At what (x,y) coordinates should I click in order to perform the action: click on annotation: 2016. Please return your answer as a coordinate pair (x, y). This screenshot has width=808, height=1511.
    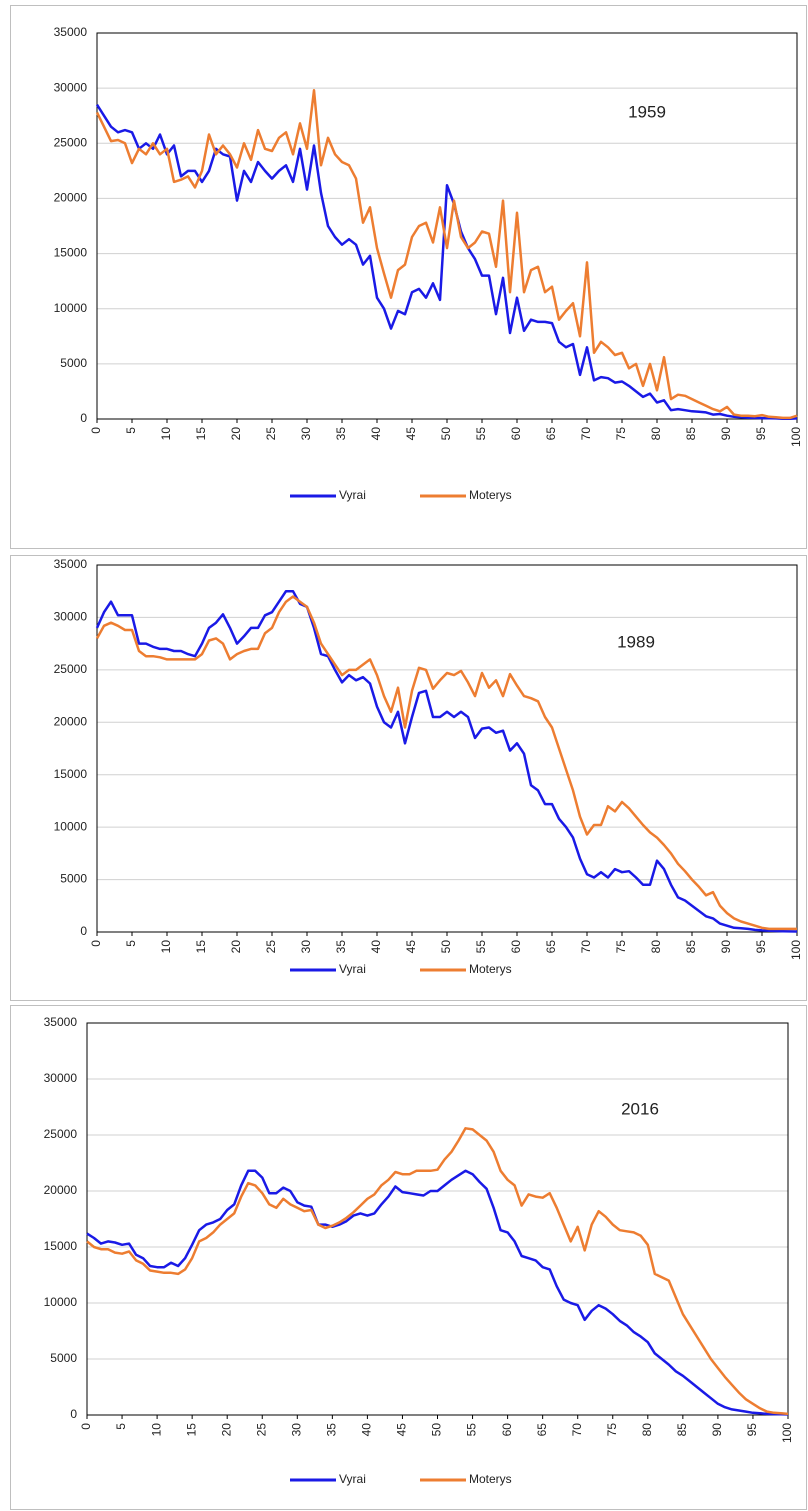
    Looking at the image, I should click on (640, 1108).